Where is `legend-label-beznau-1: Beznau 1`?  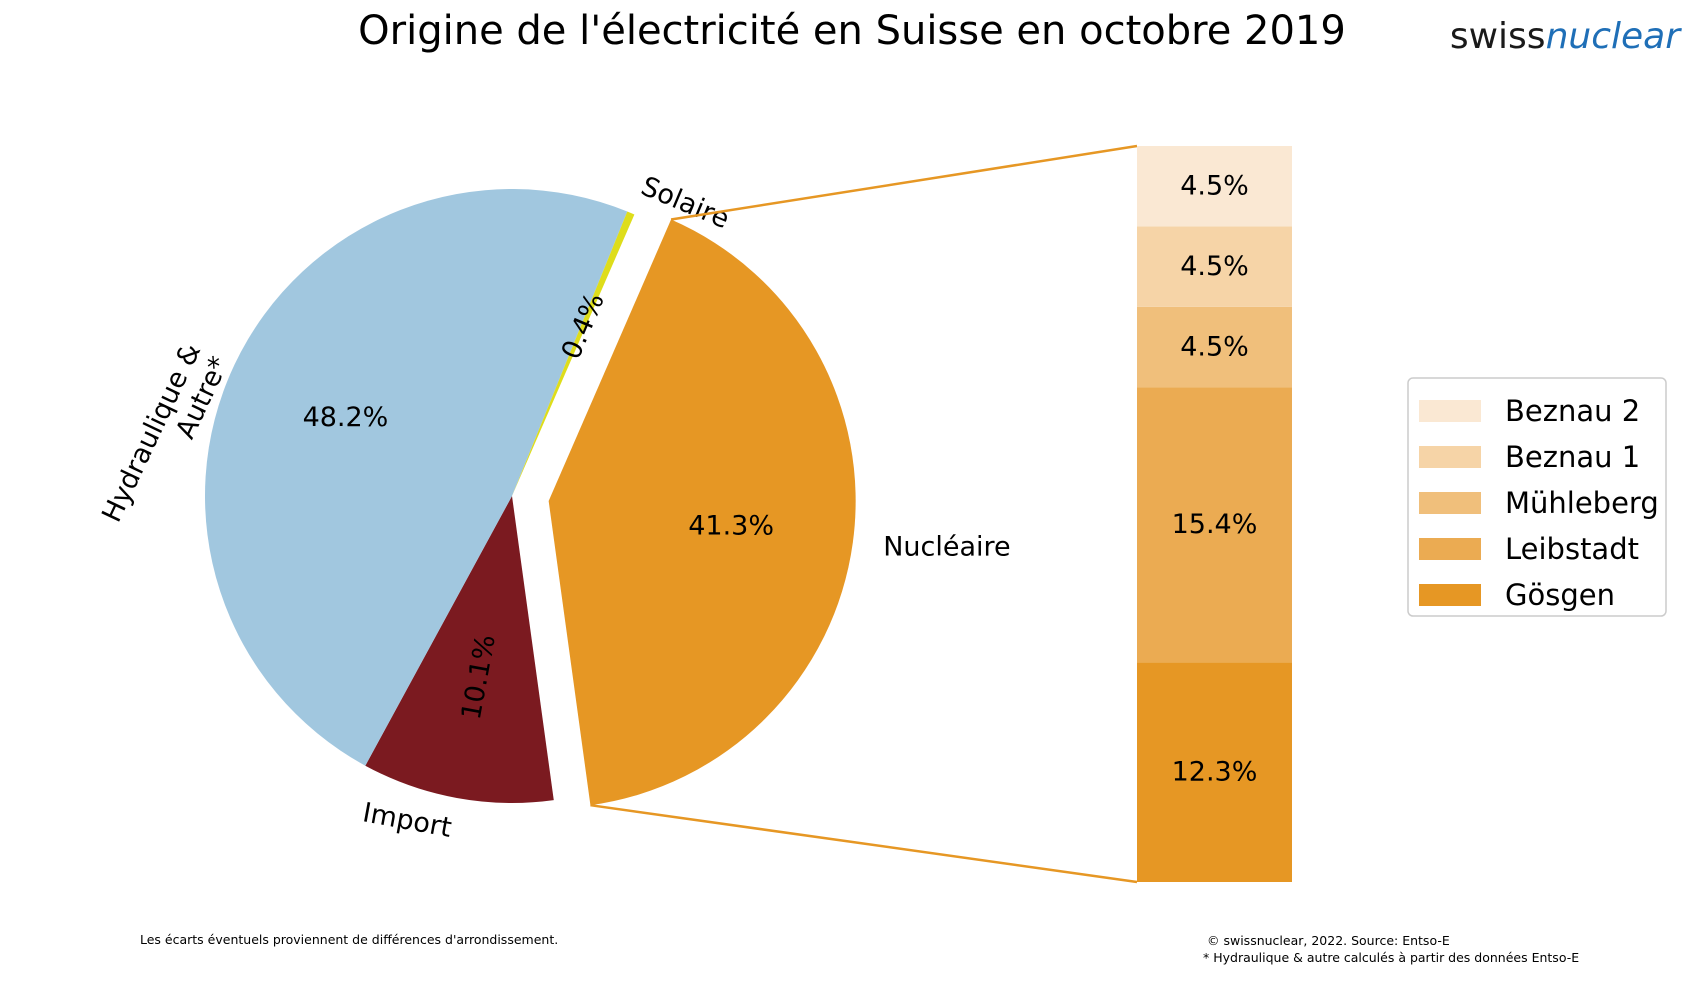 legend-label-beznau-1: Beznau 1 is located at coordinates (1572, 457).